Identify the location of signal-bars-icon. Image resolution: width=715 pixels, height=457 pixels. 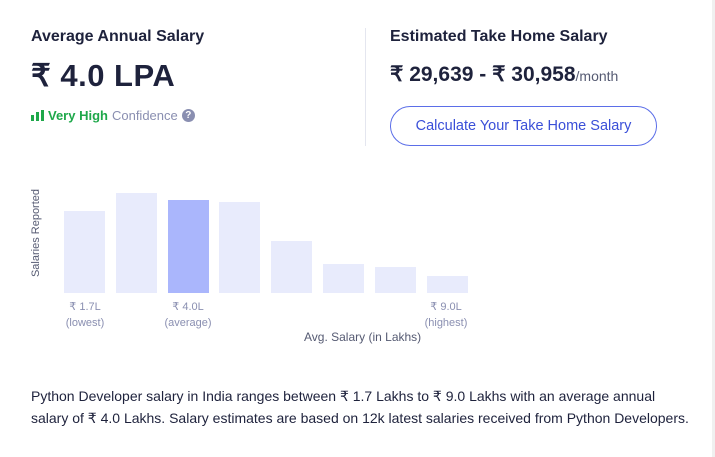
(37, 115).